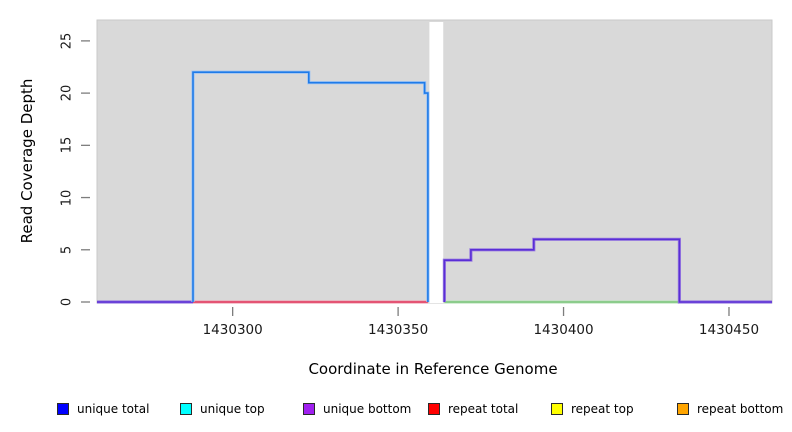 The image size is (792, 432). What do you see at coordinates (683, 409) in the screenshot?
I see `repeat-bottom-swatch-icon` at bounding box center [683, 409].